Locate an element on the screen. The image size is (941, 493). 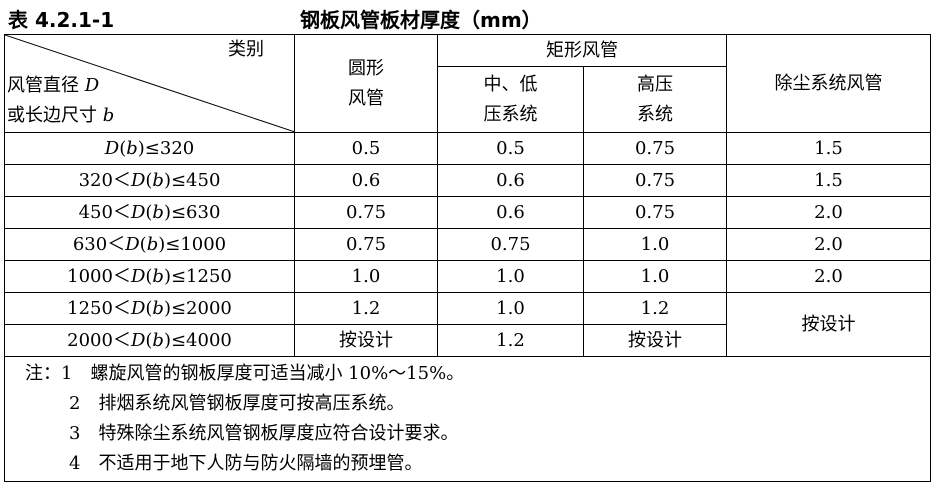
size-cell: 1000＜D(b)≤1250 is located at coordinates (149, 276).